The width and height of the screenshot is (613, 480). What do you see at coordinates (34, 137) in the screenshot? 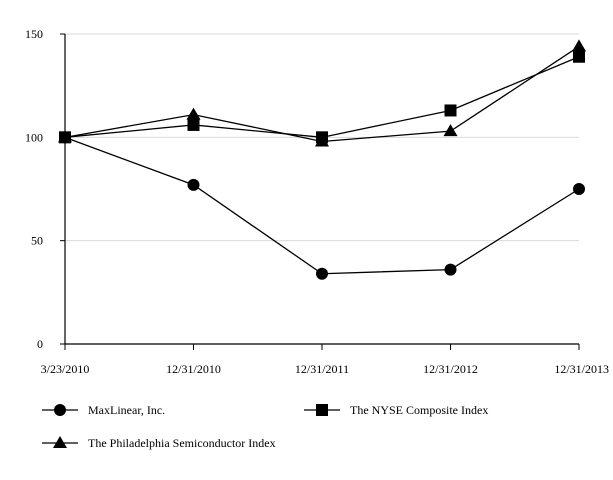
I see `y-tick-label: 100` at bounding box center [34, 137].